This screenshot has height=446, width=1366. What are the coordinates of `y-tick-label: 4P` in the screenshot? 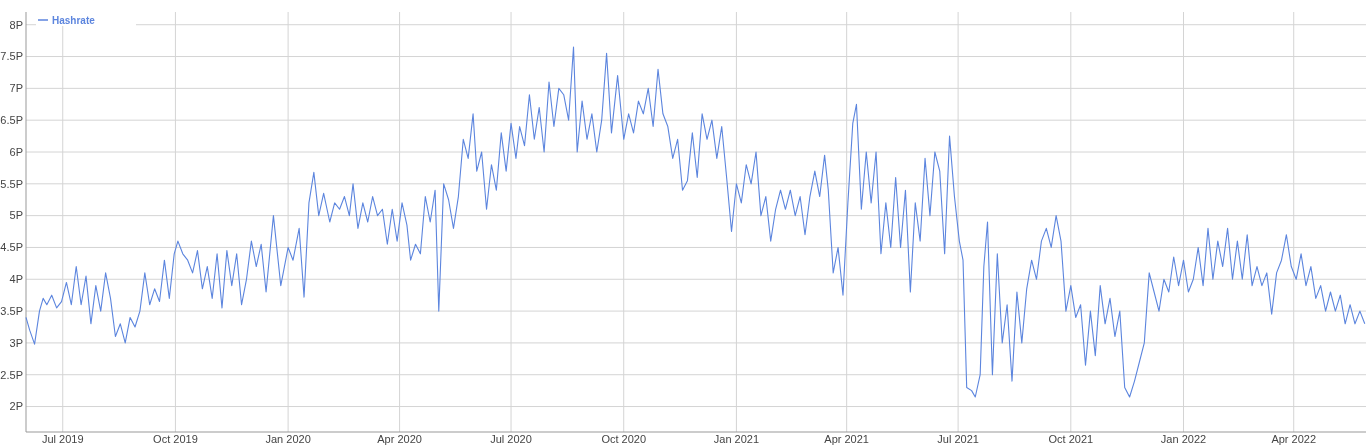 It's located at (16, 279).